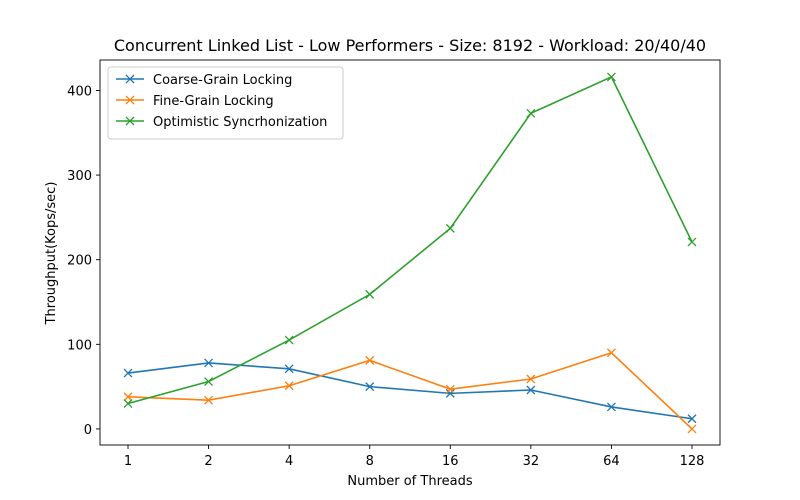 The width and height of the screenshot is (800, 500). Describe the element at coordinates (208, 461) in the screenshot. I see `x-tick-label: 2` at that location.